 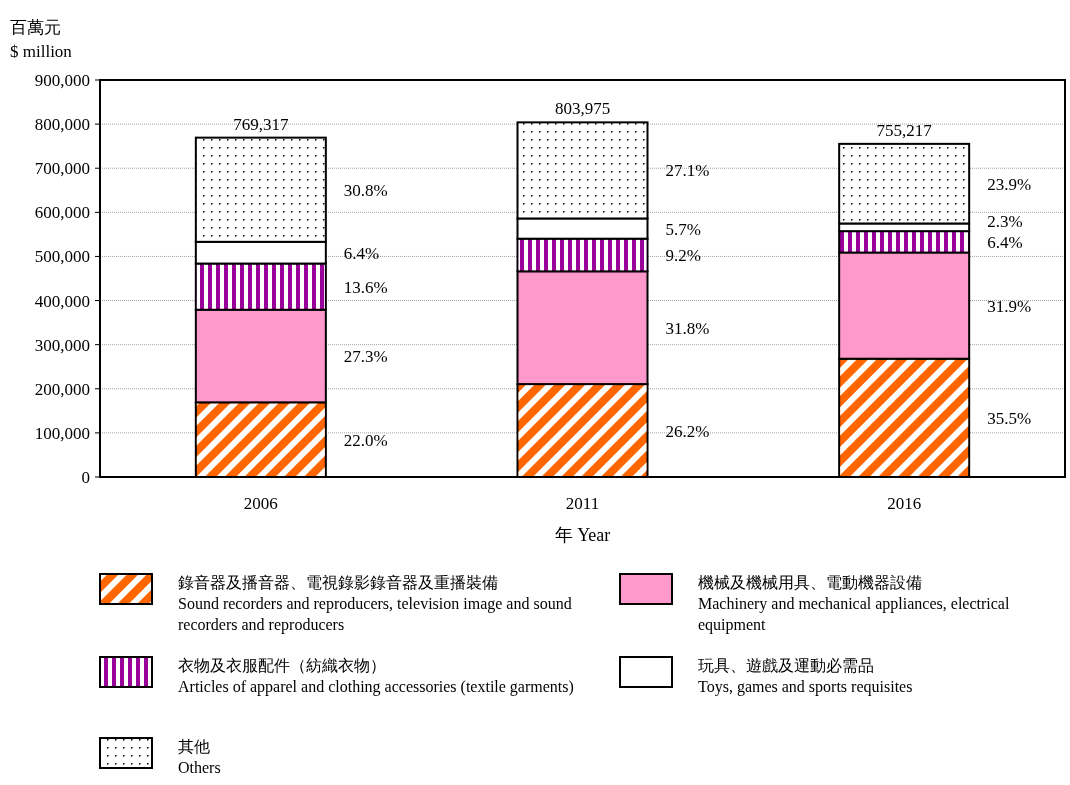 I want to click on y-axis-title: 百萬元 $ million, so click(x=41, y=39).